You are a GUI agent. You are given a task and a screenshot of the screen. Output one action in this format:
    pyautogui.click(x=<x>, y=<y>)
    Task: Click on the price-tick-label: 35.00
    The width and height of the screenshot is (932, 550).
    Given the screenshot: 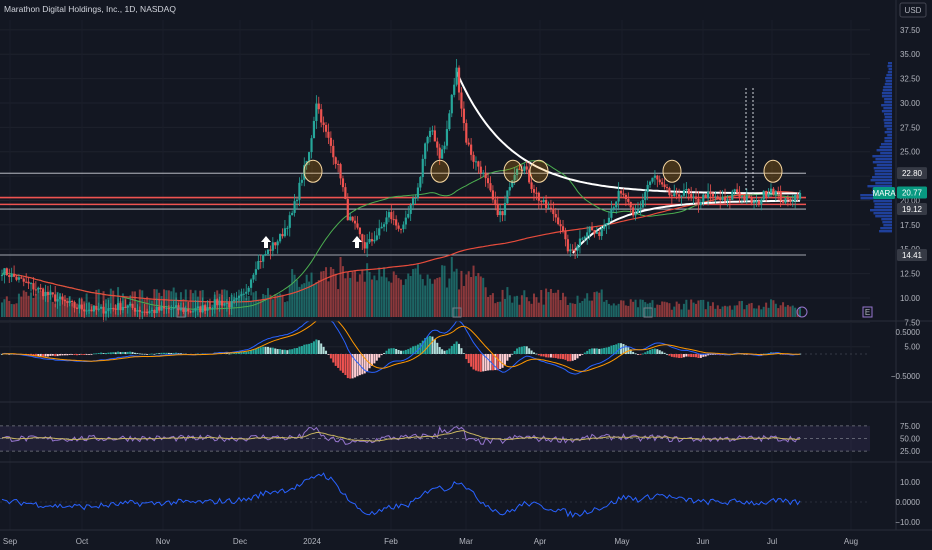 What is the action you would take?
    pyautogui.click(x=910, y=54)
    